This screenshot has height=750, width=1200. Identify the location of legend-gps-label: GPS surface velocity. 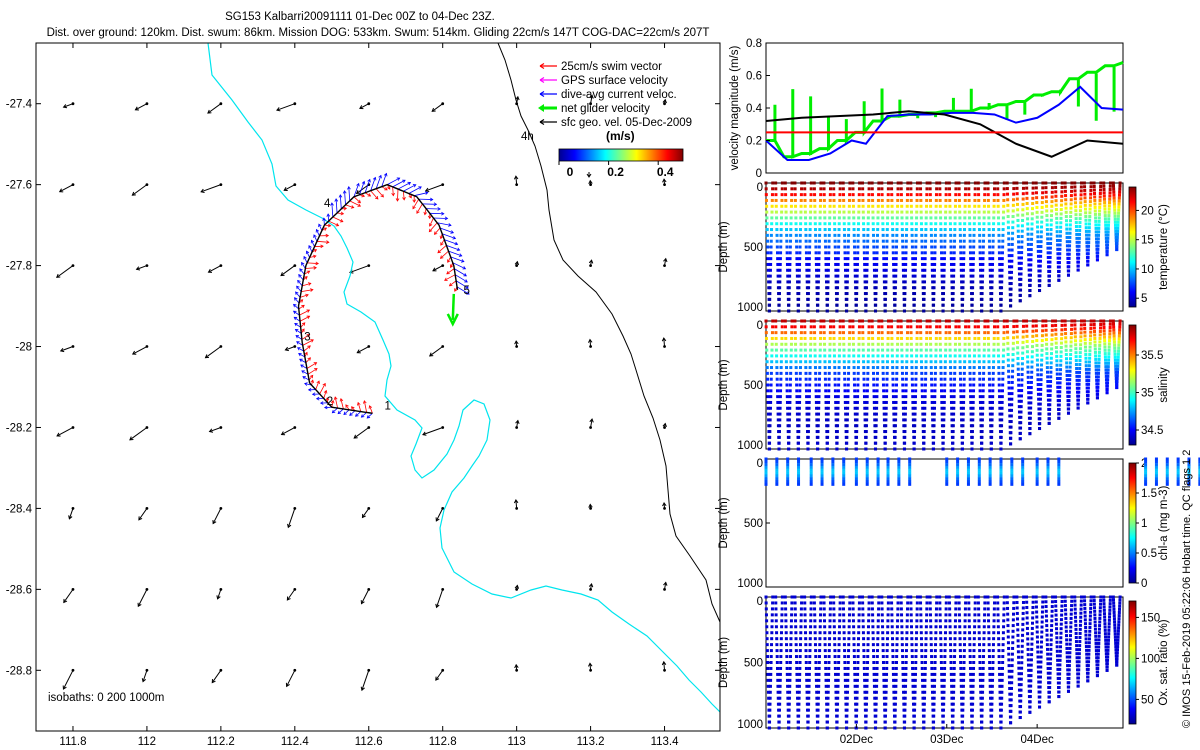
(614, 81).